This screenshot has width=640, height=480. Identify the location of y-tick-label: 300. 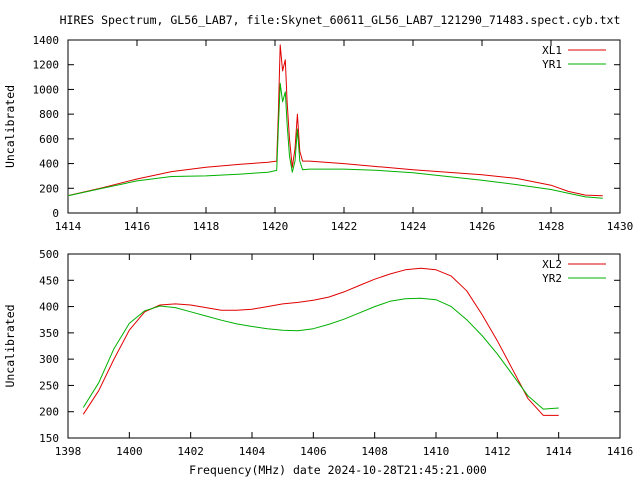
(49, 359).